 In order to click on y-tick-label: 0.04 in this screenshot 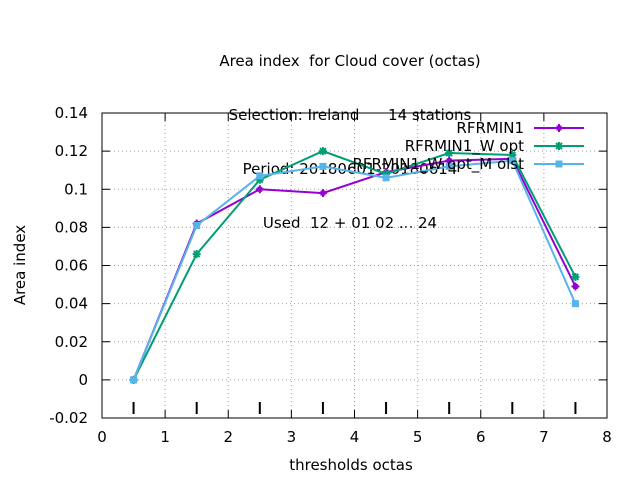, I will do `click(71, 304)`.